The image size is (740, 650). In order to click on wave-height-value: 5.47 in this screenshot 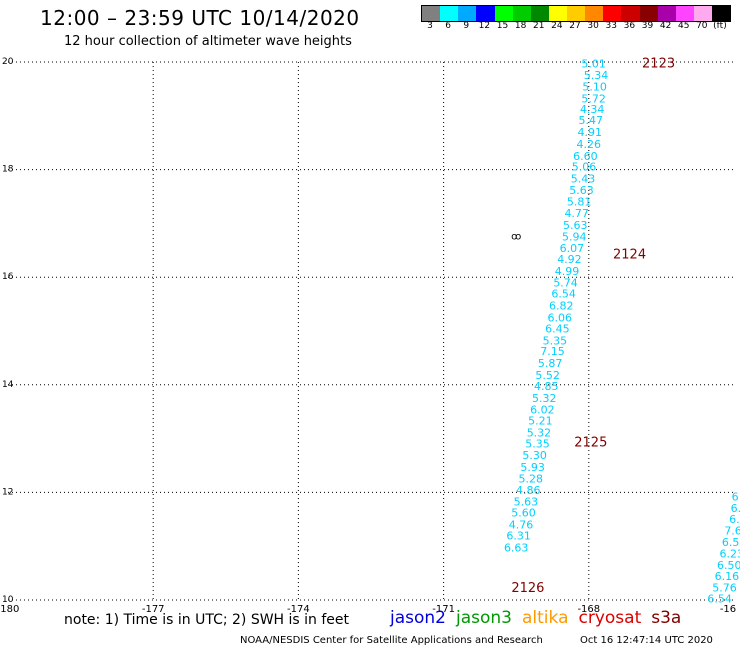, I will do `click(590, 120)`.